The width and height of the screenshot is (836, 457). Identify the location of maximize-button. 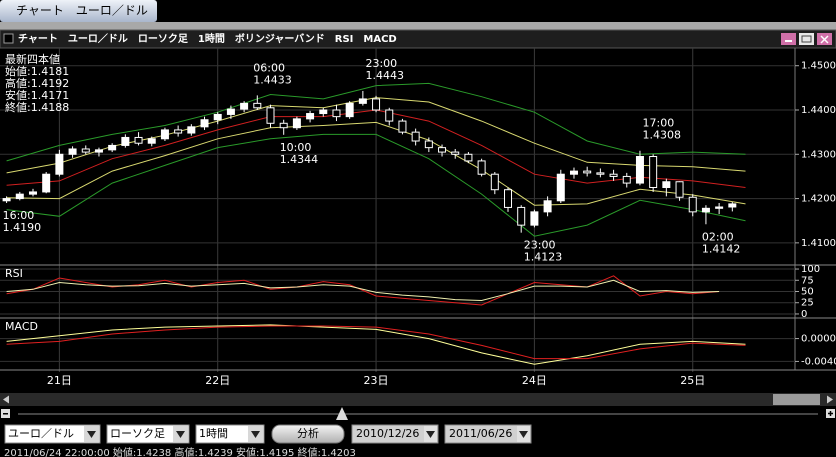
(806, 39).